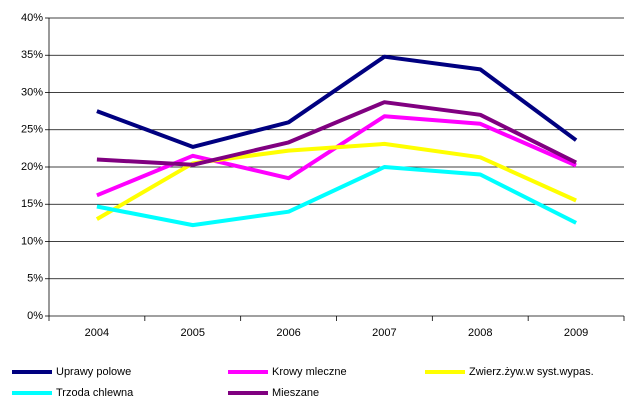 The height and width of the screenshot is (400, 625). What do you see at coordinates (35, 316) in the screenshot?
I see `y-tick-label: 0%` at bounding box center [35, 316].